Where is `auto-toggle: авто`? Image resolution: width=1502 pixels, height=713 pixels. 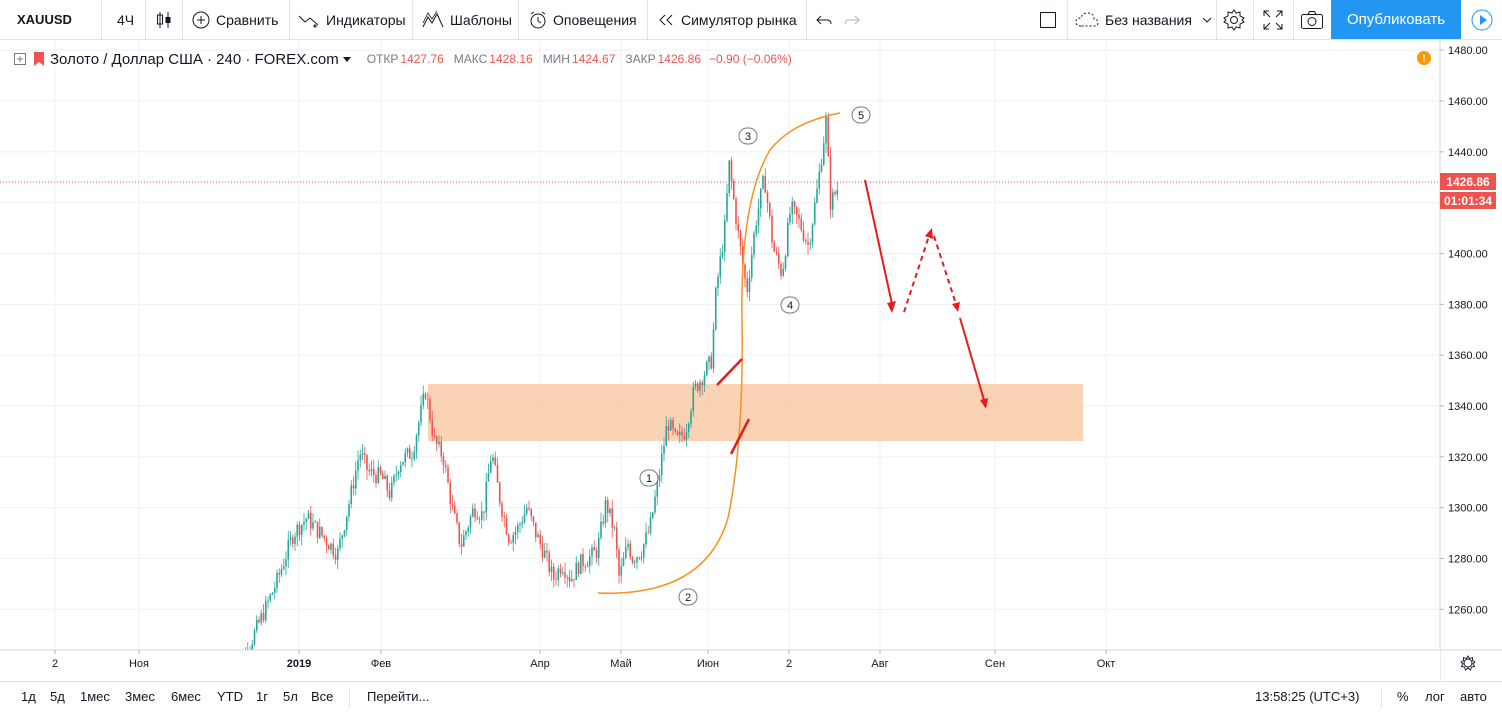 auto-toggle: авто is located at coordinates (1473, 696).